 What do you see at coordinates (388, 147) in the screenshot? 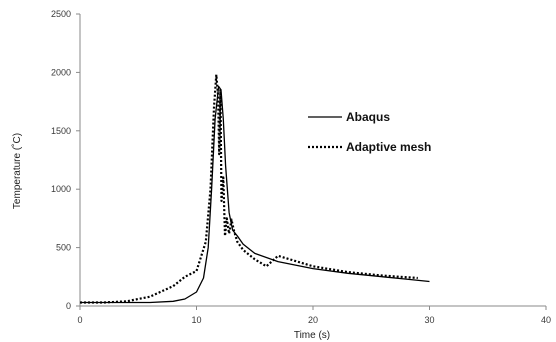
I see `legend-label-adaptive-mesh: Adaptive mesh` at bounding box center [388, 147].